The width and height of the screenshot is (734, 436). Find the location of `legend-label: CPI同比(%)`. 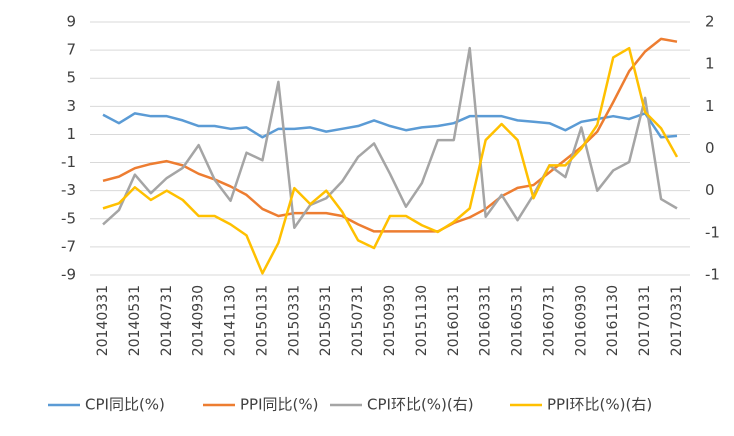

legend-label: CPI同比(%) is located at coordinates (125, 405).